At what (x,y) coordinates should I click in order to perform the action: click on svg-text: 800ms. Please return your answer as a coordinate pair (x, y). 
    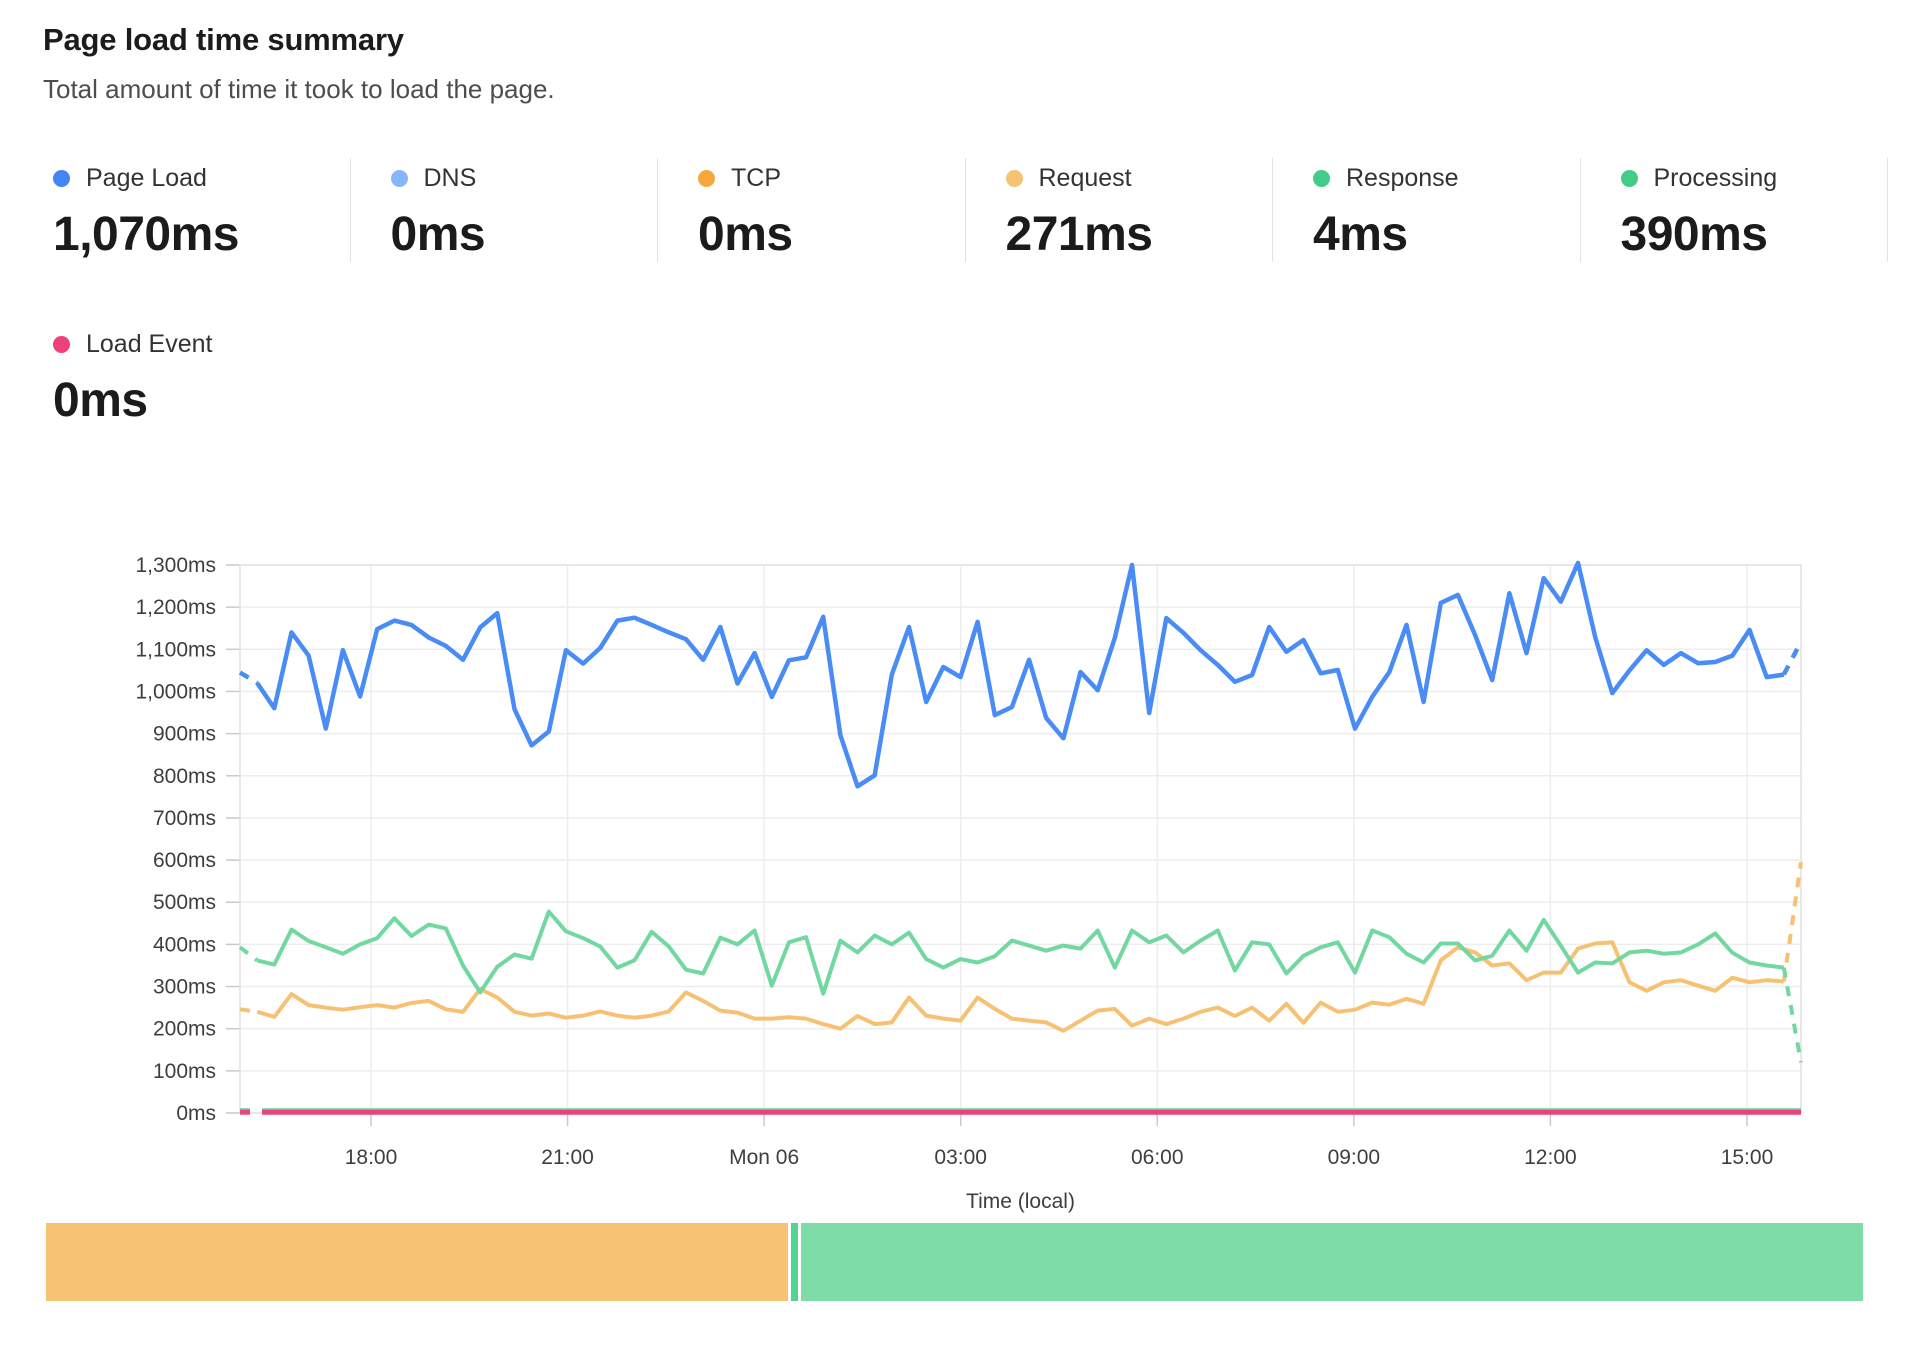
    Looking at the image, I should click on (184, 776).